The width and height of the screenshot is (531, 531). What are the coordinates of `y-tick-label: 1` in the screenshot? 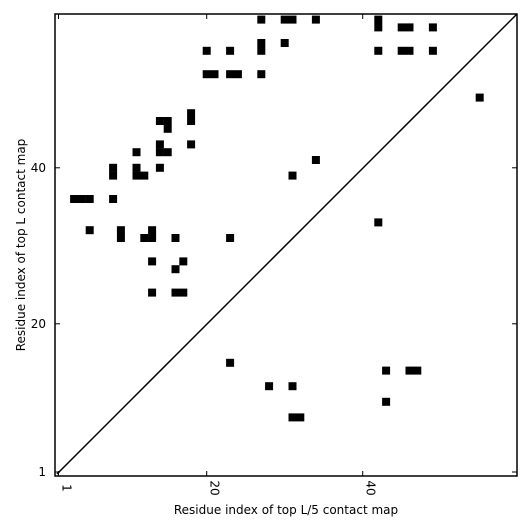 It's located at (42, 472).